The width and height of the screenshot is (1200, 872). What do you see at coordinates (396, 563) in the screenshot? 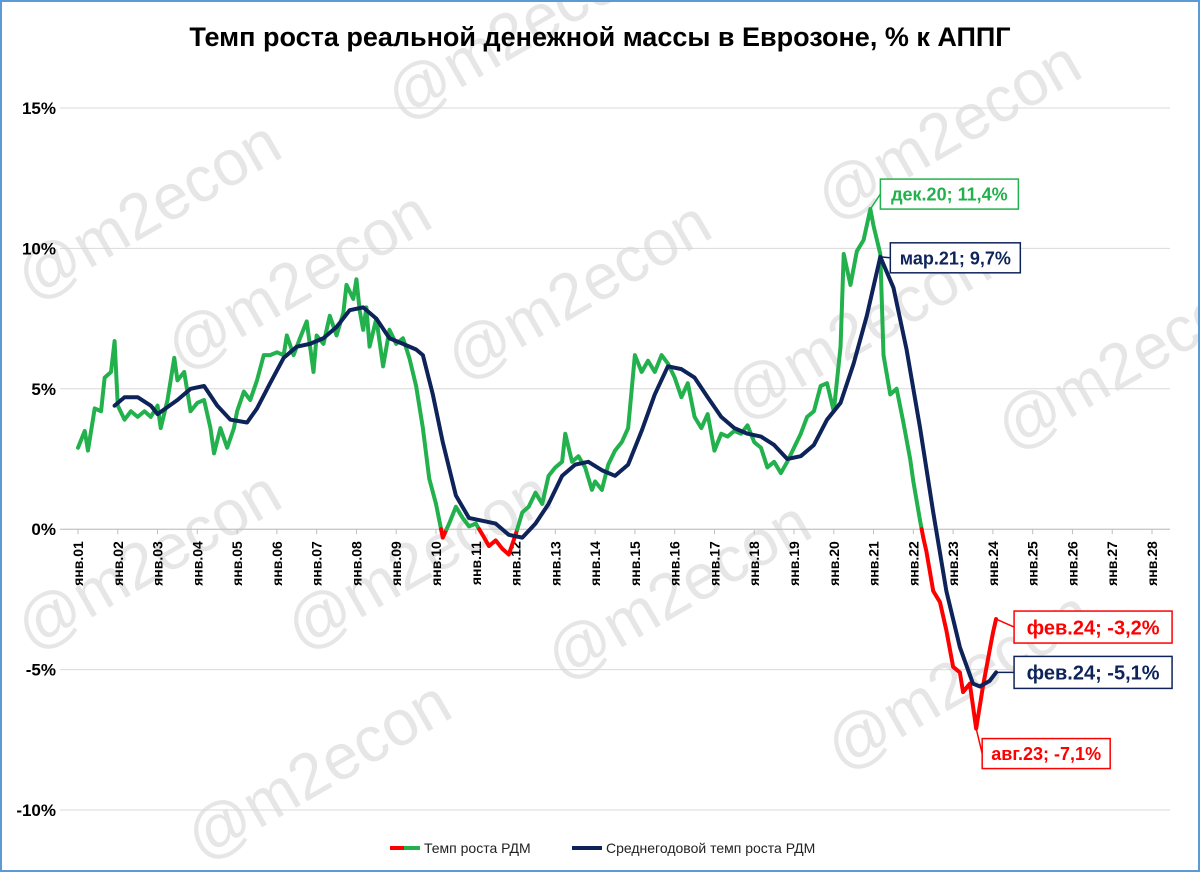
I see `x-tick-label: янв.09` at bounding box center [396, 563].